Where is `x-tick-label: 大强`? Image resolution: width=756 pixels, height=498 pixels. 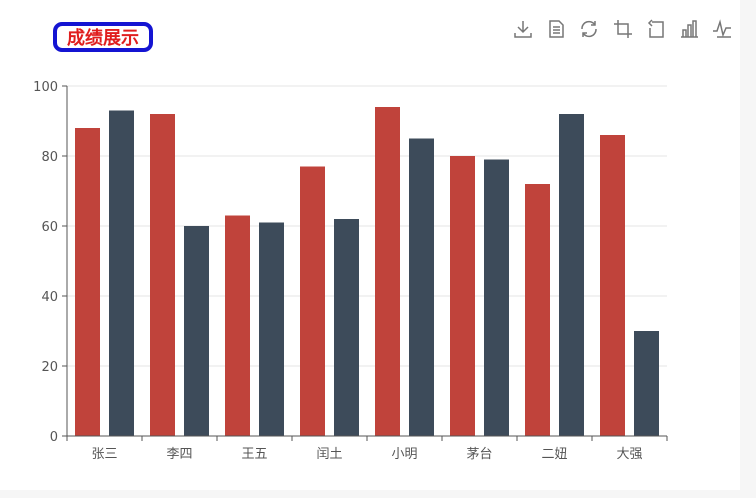 x-tick-label: 大强 is located at coordinates (629, 454).